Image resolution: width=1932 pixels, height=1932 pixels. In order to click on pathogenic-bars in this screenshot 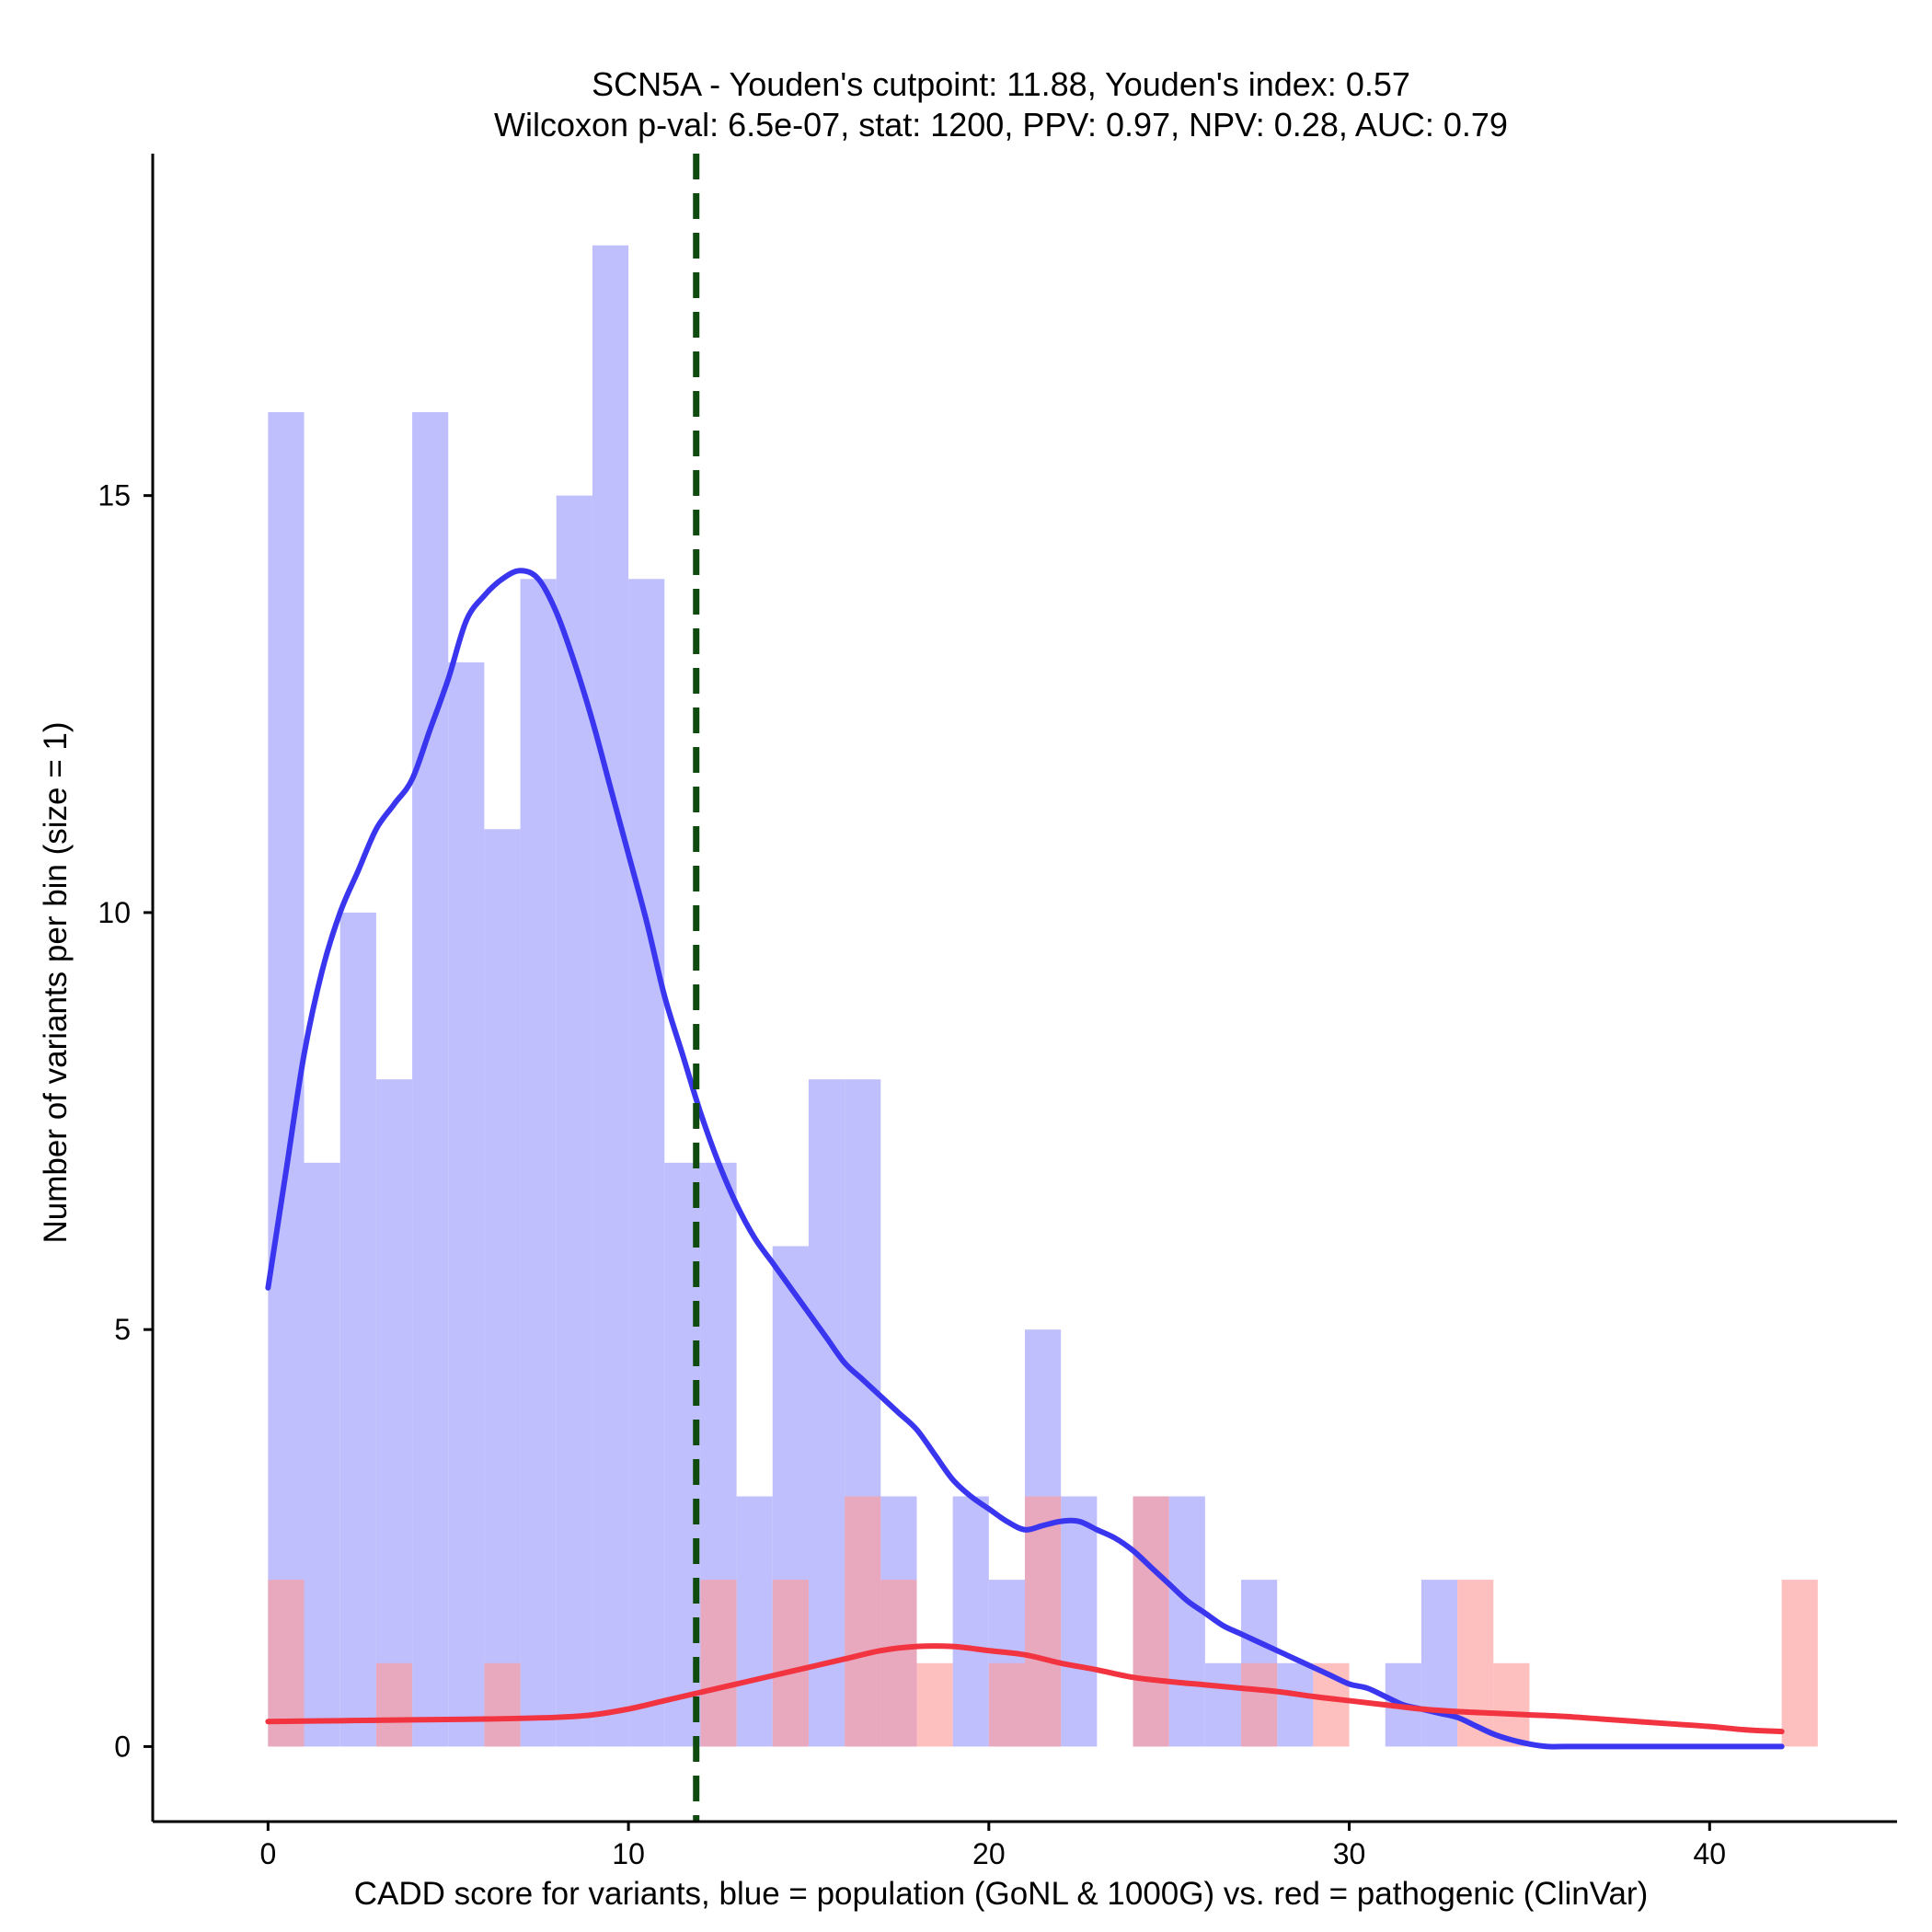, I will do `click(1043, 1621)`.